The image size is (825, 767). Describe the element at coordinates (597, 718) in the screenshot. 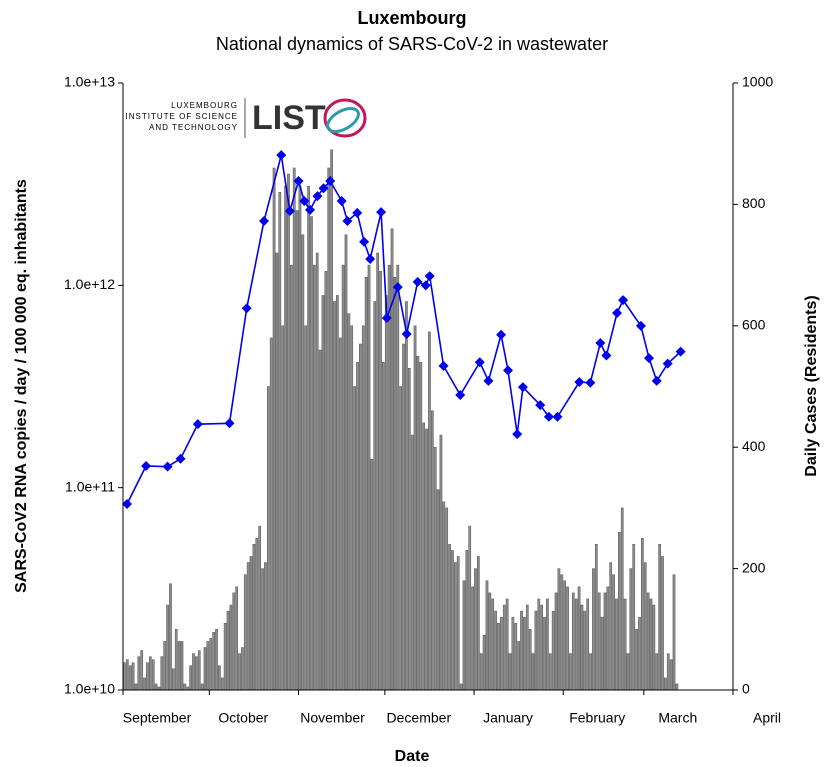

I see `x-tick-label: February` at that location.